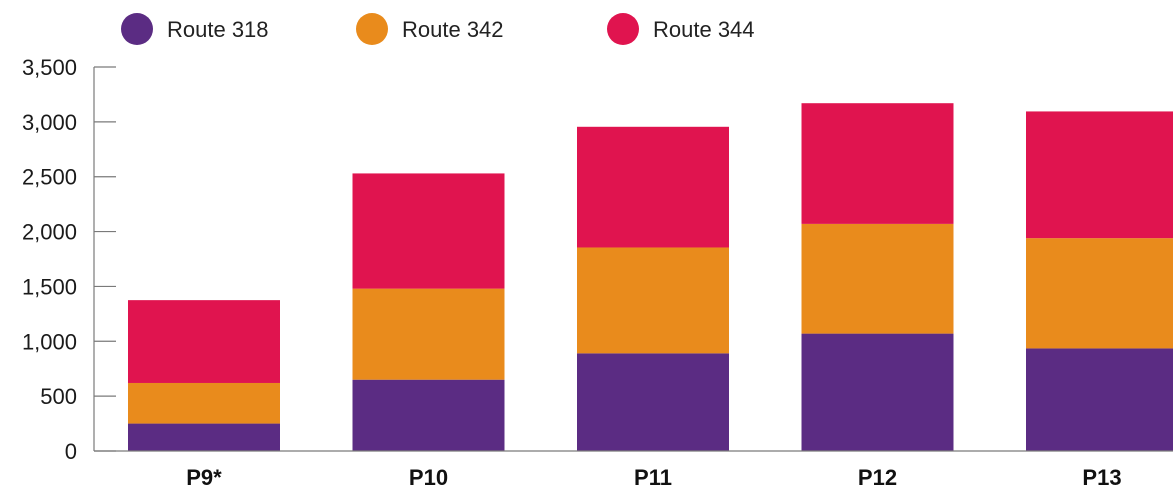 Image resolution: width=1173 pixels, height=488 pixels. Describe the element at coordinates (49, 67) in the screenshot. I see `y-tick-label: 3,500` at that location.